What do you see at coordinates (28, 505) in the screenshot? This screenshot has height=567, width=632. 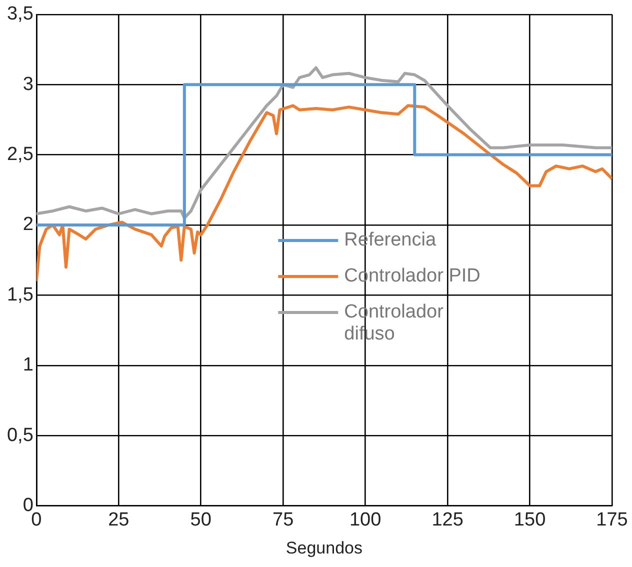 I see `y-tick-label: 0` at bounding box center [28, 505].